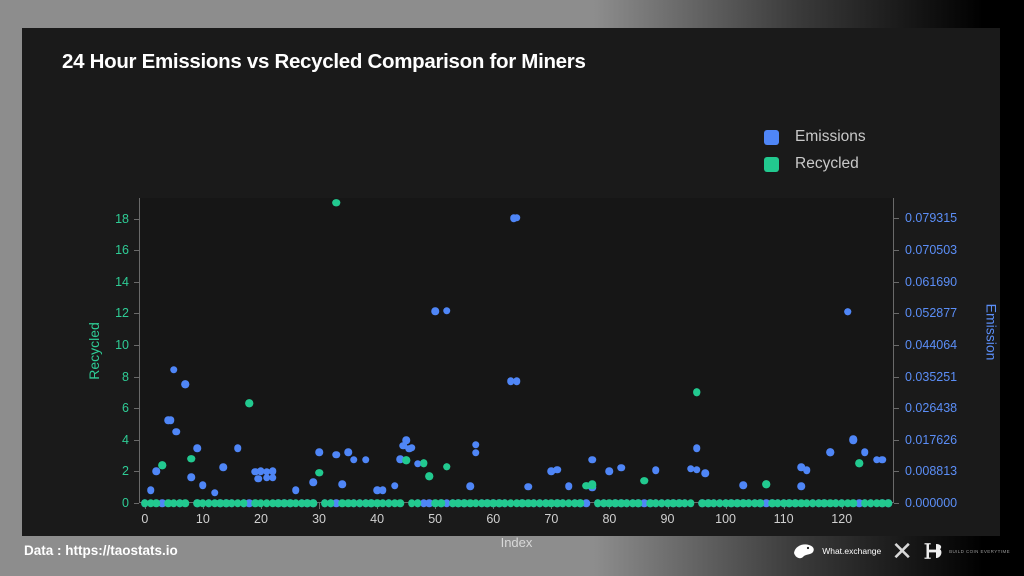 The image size is (1024, 576). What do you see at coordinates (771, 137) in the screenshot?
I see `legend-swatch-emissions` at bounding box center [771, 137].